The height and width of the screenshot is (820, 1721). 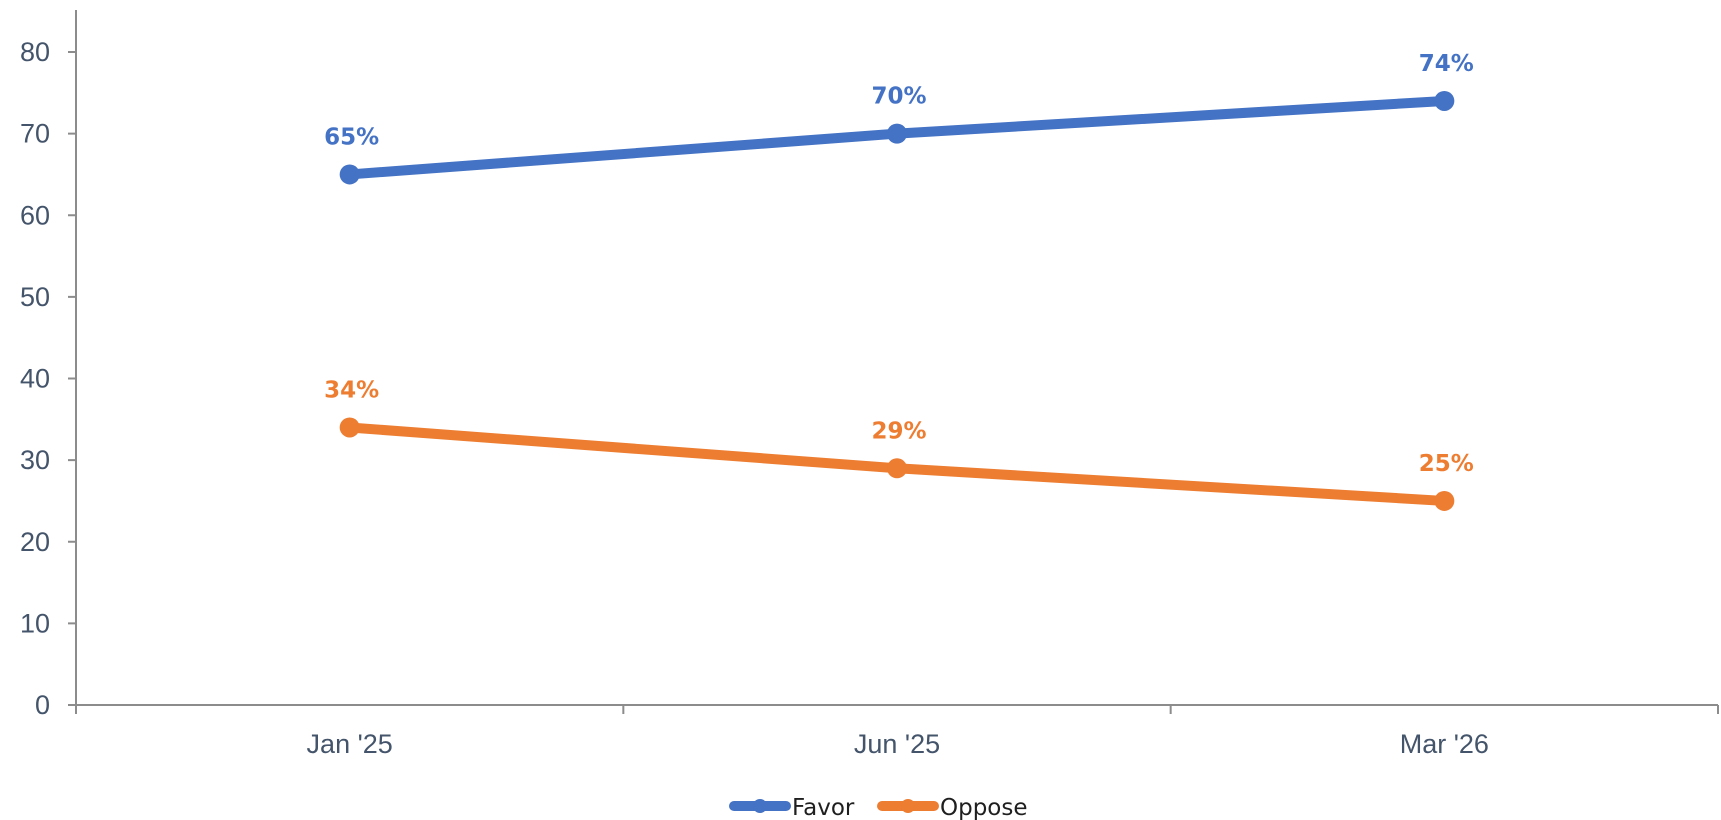 I want to click on data-label: 65%, so click(x=351, y=137).